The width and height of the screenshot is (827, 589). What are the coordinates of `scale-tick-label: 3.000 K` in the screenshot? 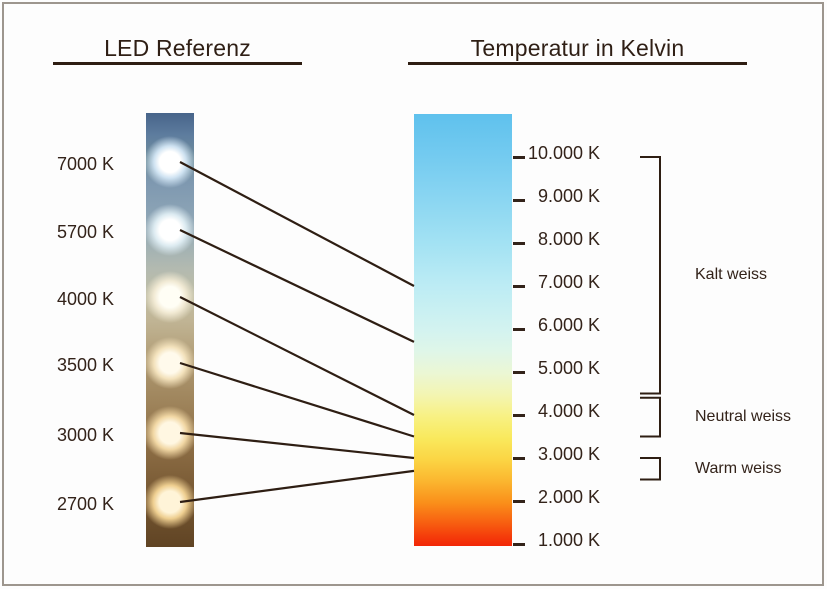 It's located at (568, 454).